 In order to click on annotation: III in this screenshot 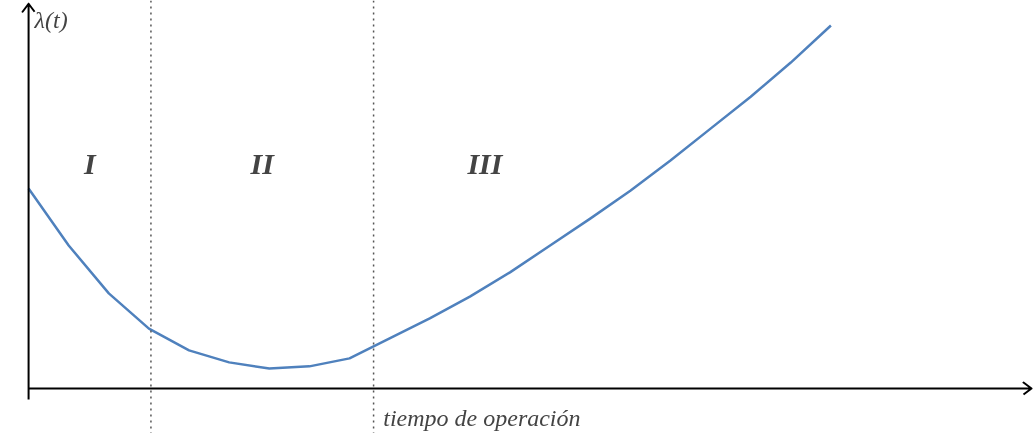, I will do `click(485, 163)`.